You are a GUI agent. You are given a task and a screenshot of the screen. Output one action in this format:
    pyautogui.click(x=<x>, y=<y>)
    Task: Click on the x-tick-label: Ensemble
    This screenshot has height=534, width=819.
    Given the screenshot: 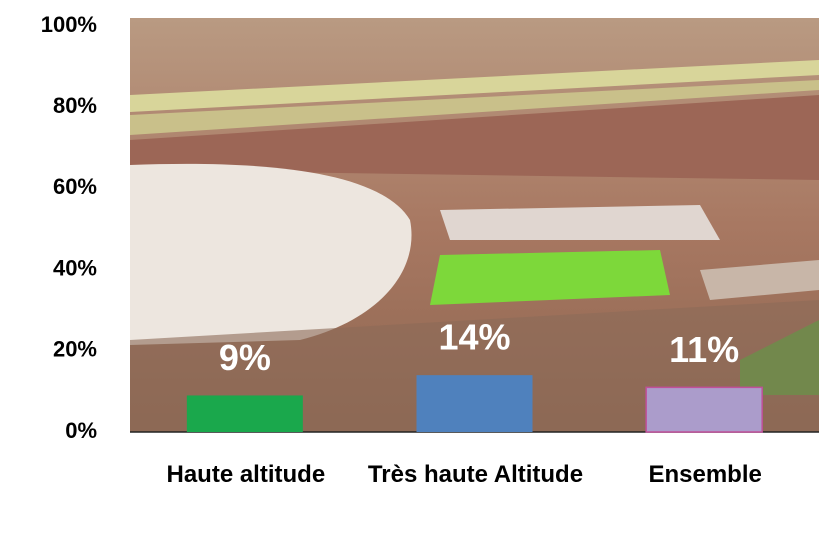 What is the action you would take?
    pyautogui.click(x=705, y=474)
    